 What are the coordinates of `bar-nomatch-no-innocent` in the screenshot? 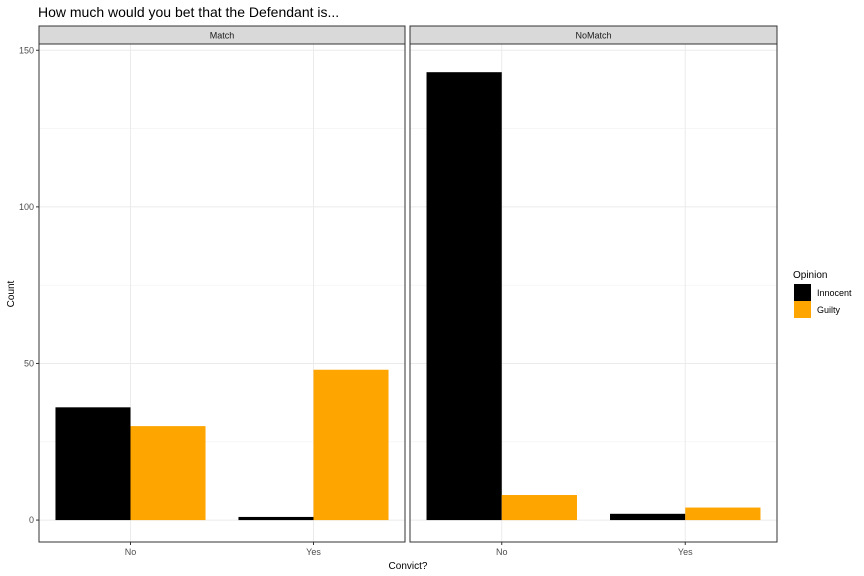 It's located at (464, 296).